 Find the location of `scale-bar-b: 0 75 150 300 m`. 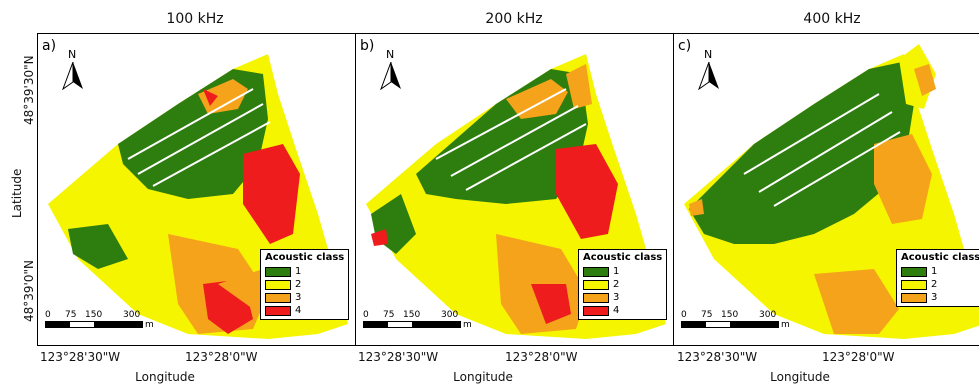

scale-bar-b: 0 75 150 300 m is located at coordinates (417, 320).